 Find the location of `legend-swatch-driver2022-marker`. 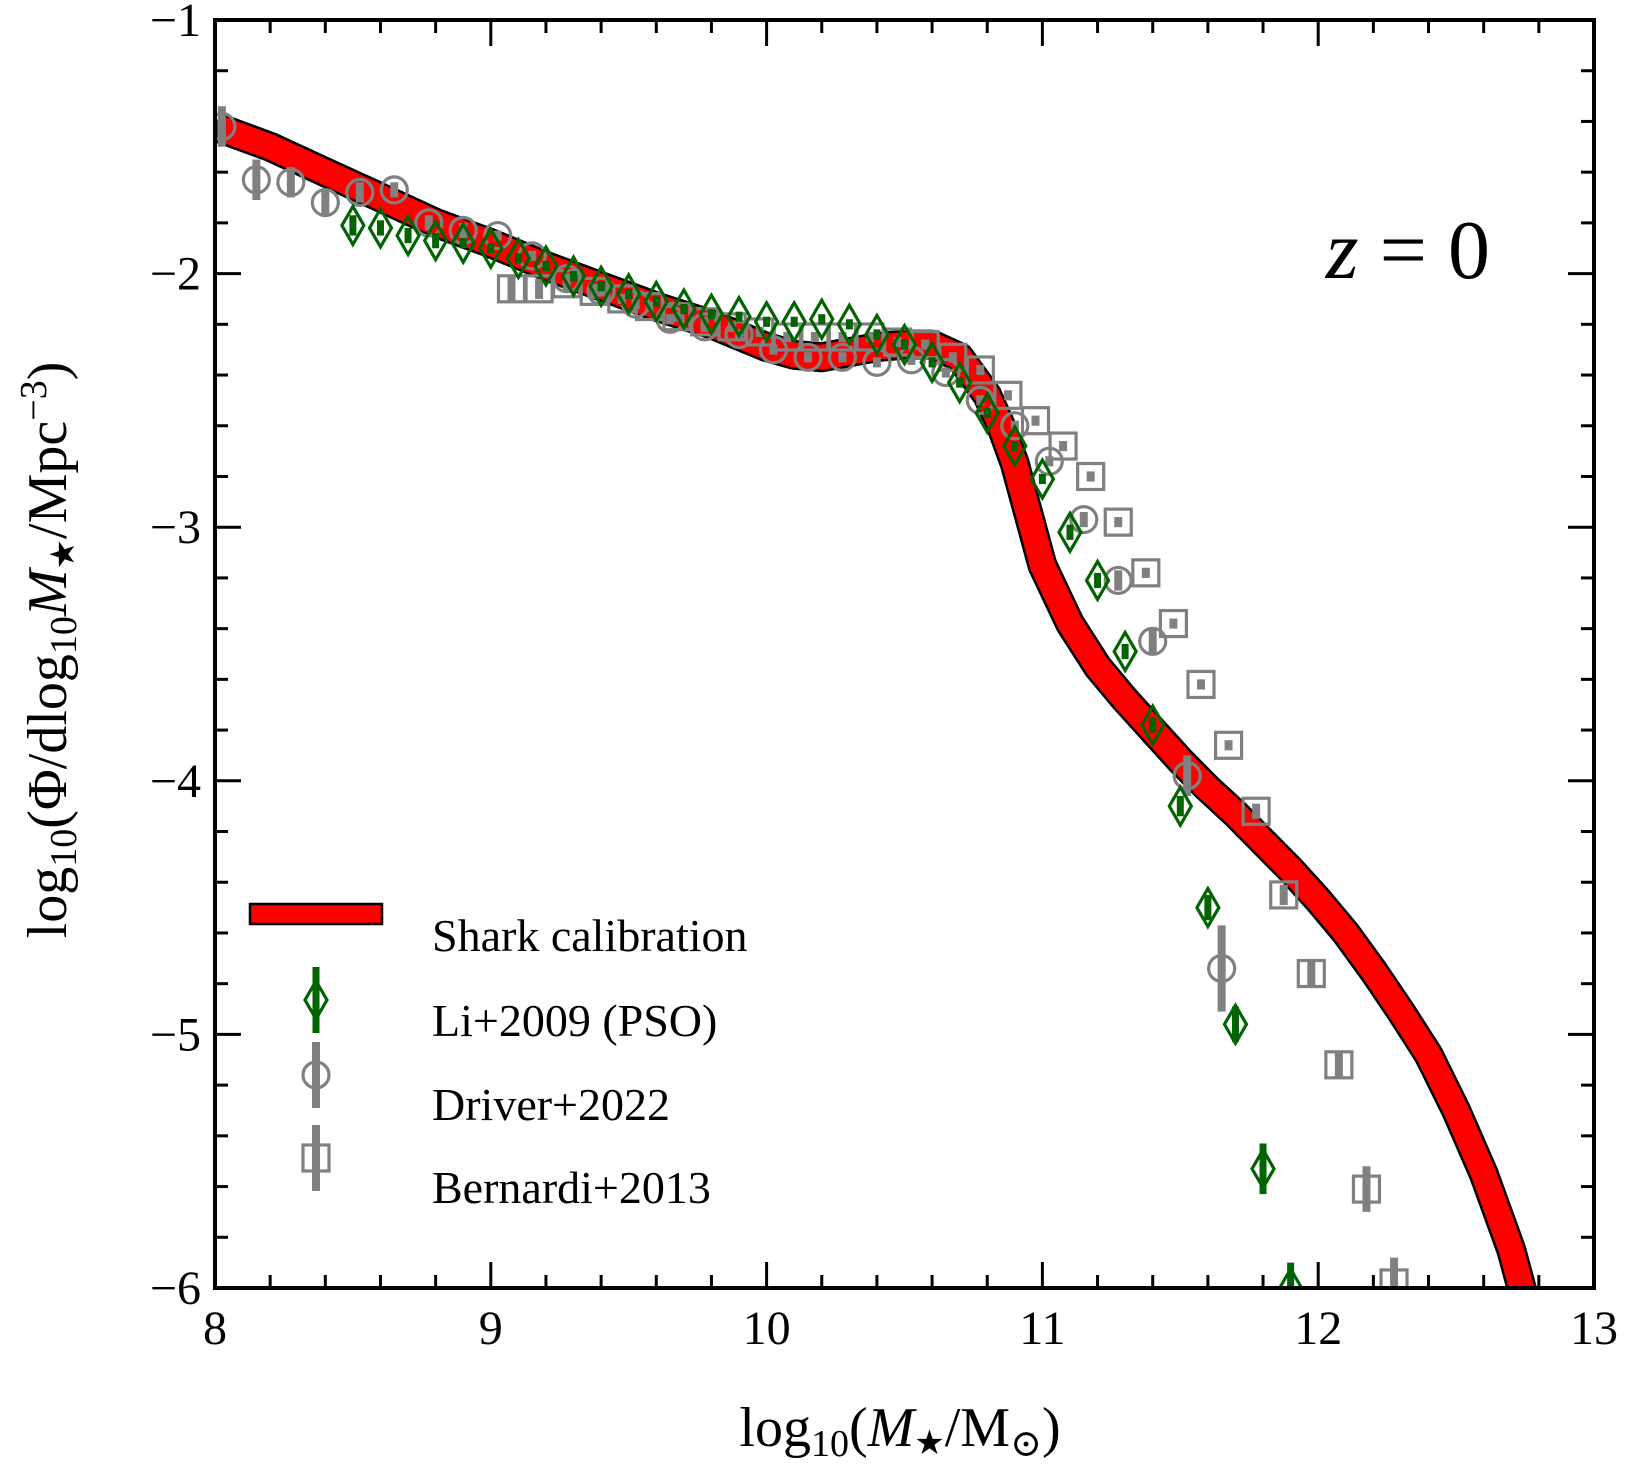

legend-swatch-driver2022-marker is located at coordinates (316, 1075).